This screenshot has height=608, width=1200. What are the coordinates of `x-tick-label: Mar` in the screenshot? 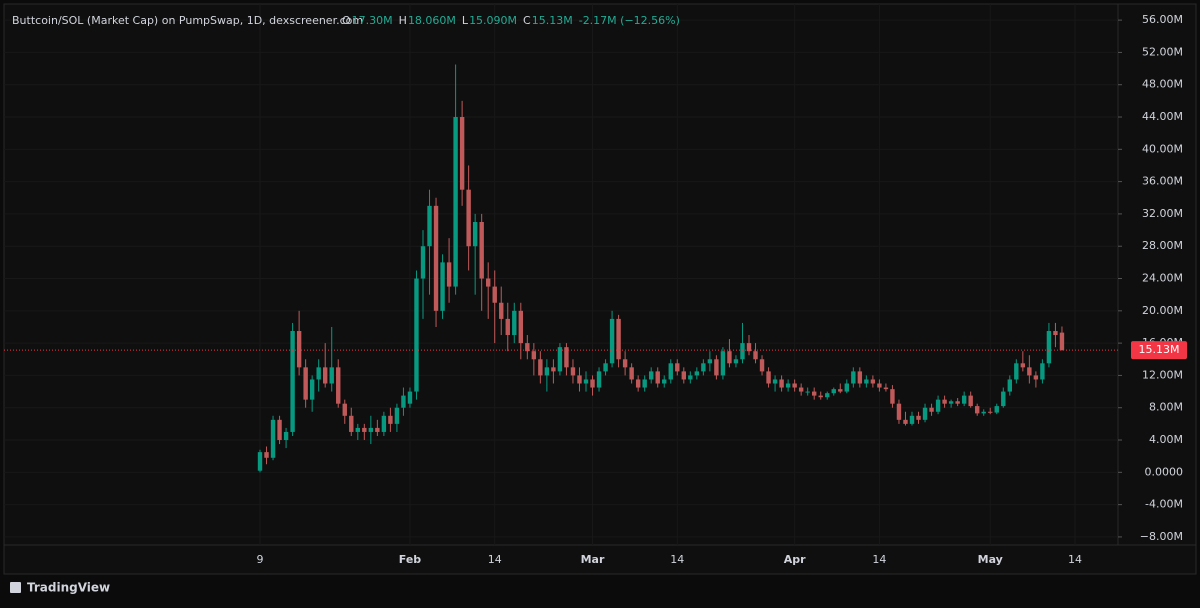 It's located at (593, 559).